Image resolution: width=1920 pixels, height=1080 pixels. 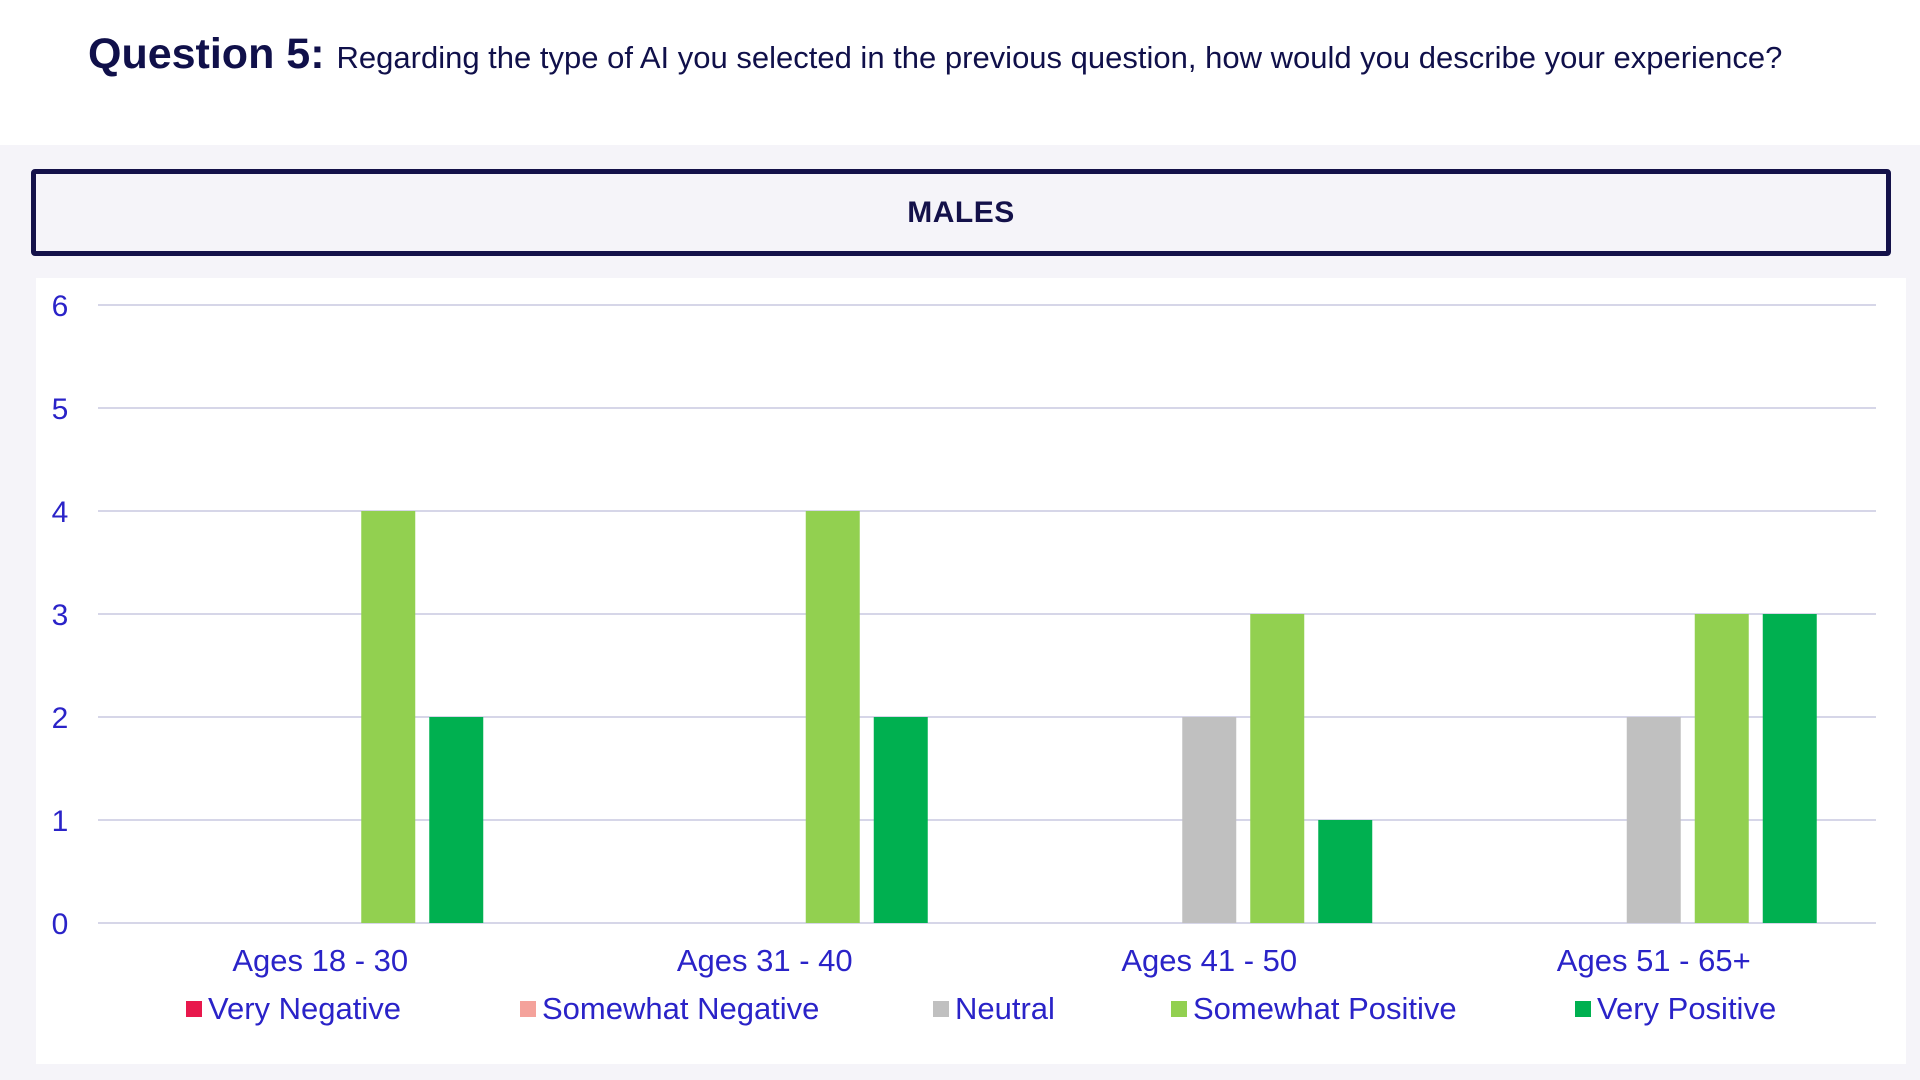 What do you see at coordinates (194, 1009) in the screenshot?
I see `legend-swatch-very-negative` at bounding box center [194, 1009].